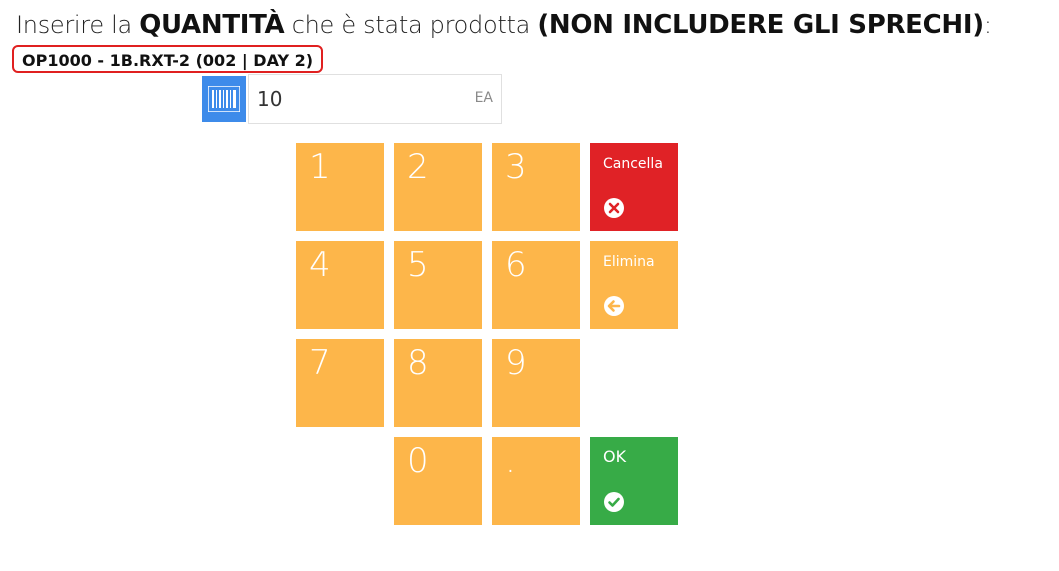  What do you see at coordinates (340, 187) in the screenshot?
I see `key-1: 1` at bounding box center [340, 187].